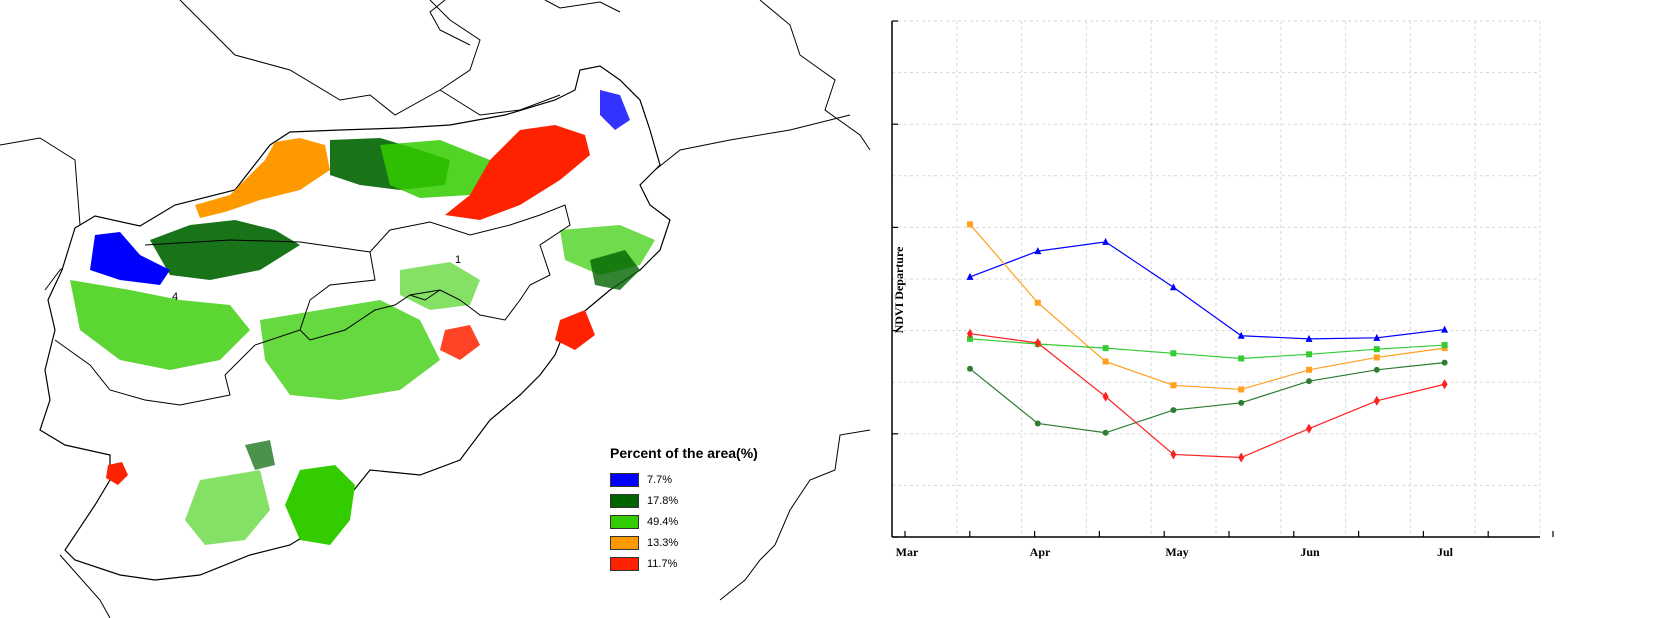 The image size is (1672, 618). I want to click on region-label-4: 4, so click(175, 297).